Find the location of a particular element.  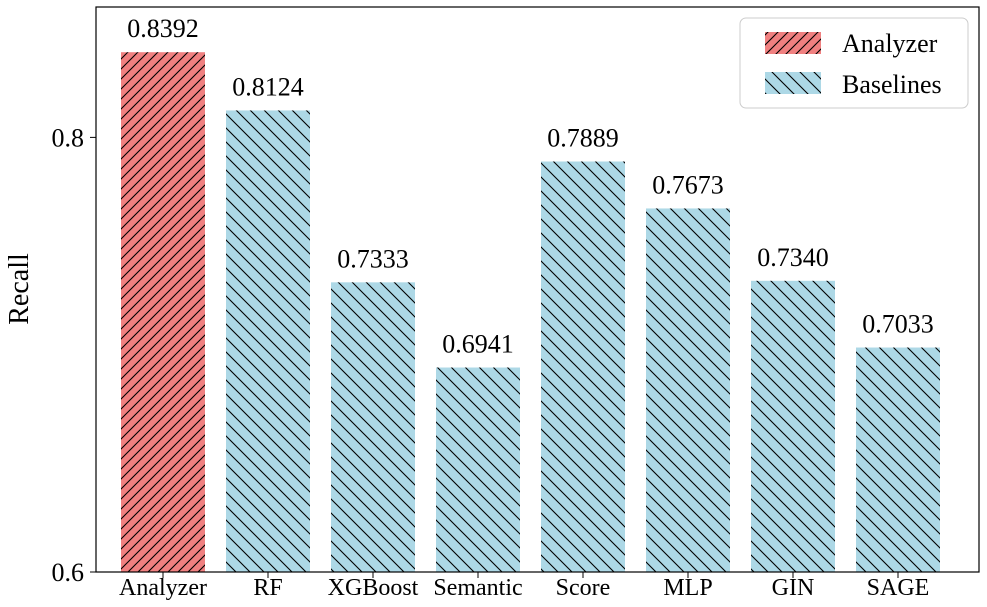

x-tick-label-sage: SAGE is located at coordinates (898, 588).